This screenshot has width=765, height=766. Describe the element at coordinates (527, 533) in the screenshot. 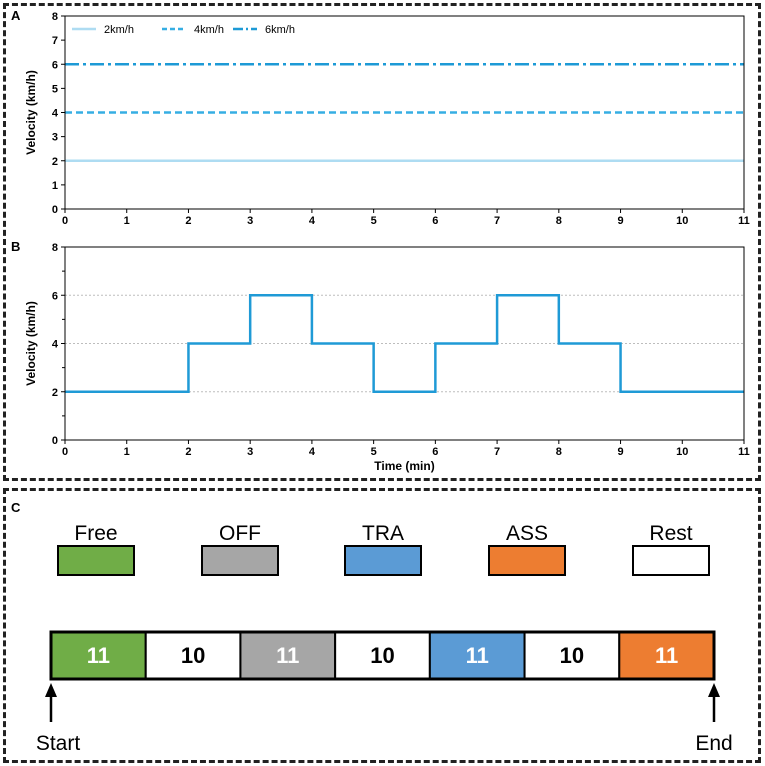

I see `legend-label-ass: ASS` at that location.